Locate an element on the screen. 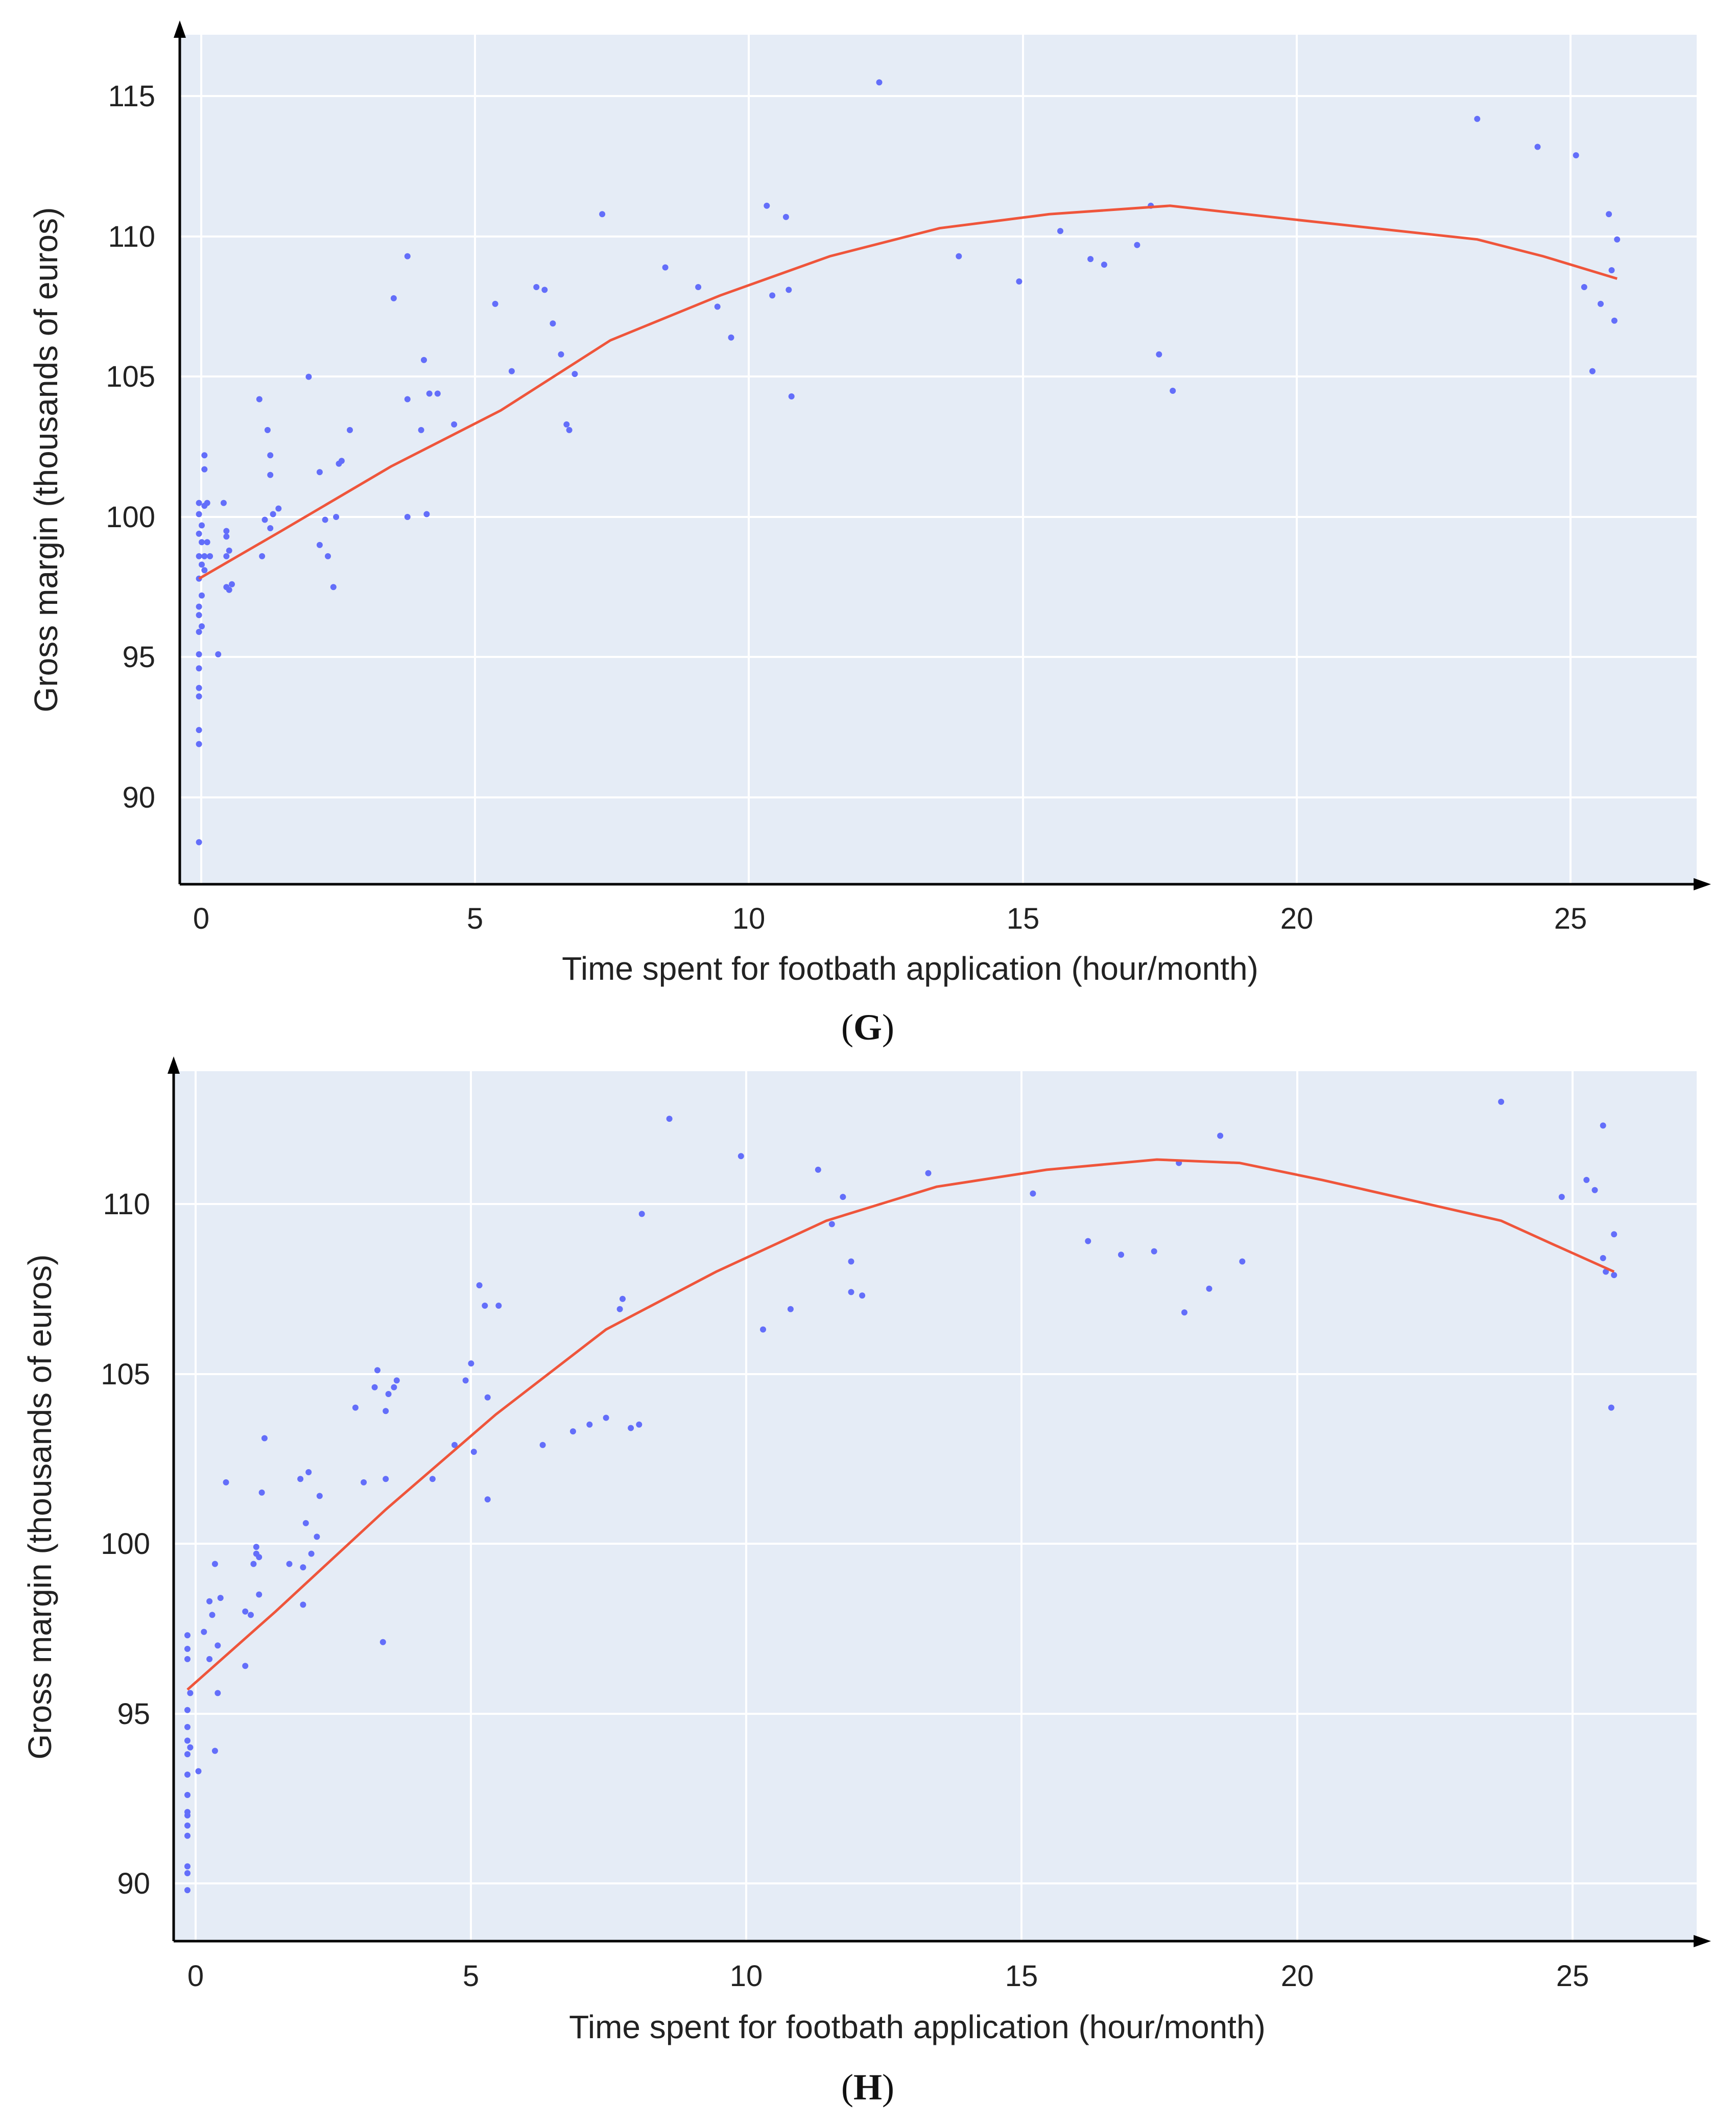  x-tick-label-g-20: 20 is located at coordinates (1297, 918).